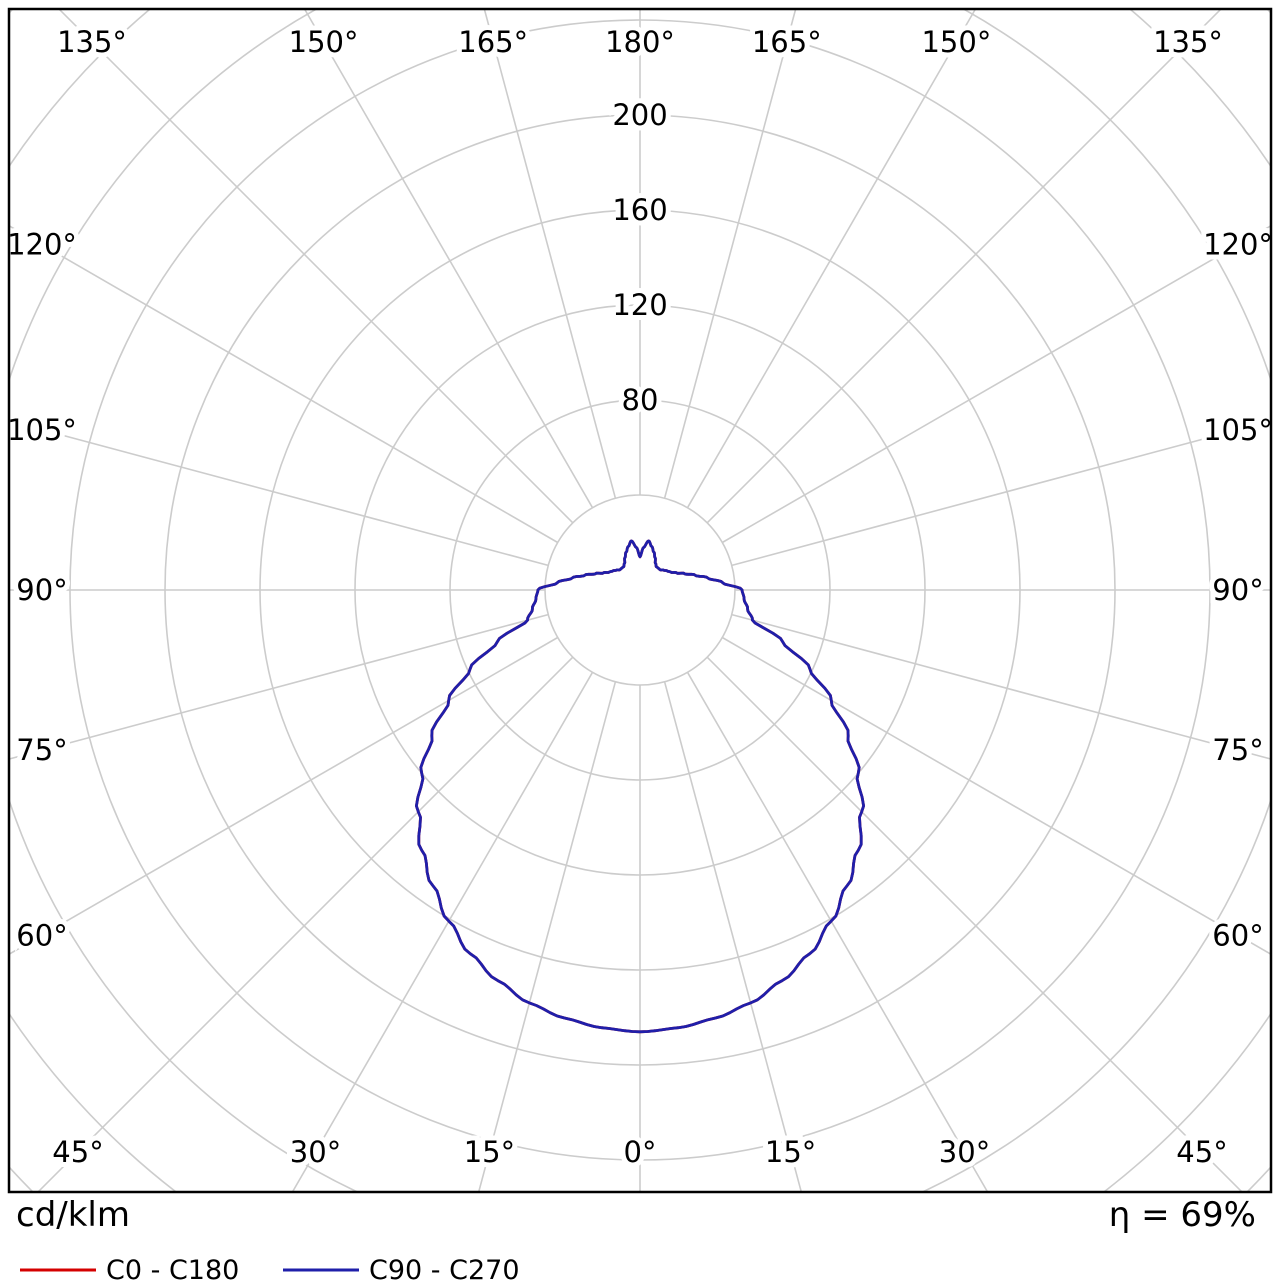  What do you see at coordinates (1182, 1215) in the screenshot?
I see `efficiency-label: η = 69%` at bounding box center [1182, 1215].